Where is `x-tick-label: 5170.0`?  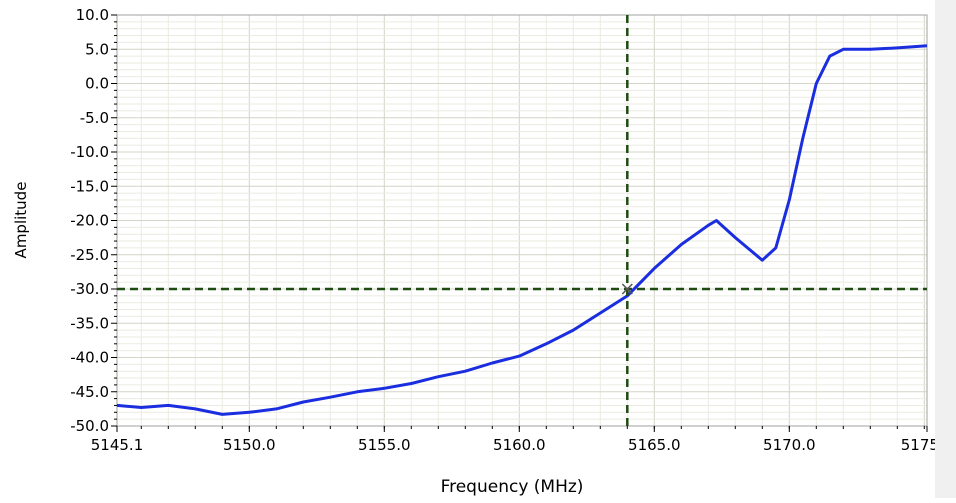
x-tick-label: 5170.0 is located at coordinates (789, 445).